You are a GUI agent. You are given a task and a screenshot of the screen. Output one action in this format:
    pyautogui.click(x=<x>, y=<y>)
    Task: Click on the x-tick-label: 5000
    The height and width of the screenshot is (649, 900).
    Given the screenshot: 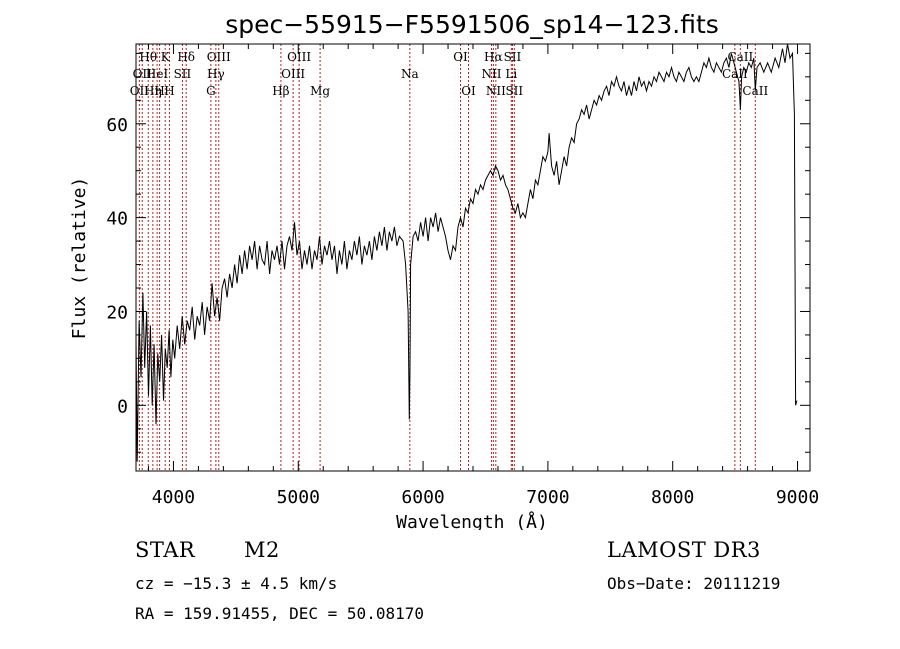 What is the action you would take?
    pyautogui.click(x=298, y=497)
    